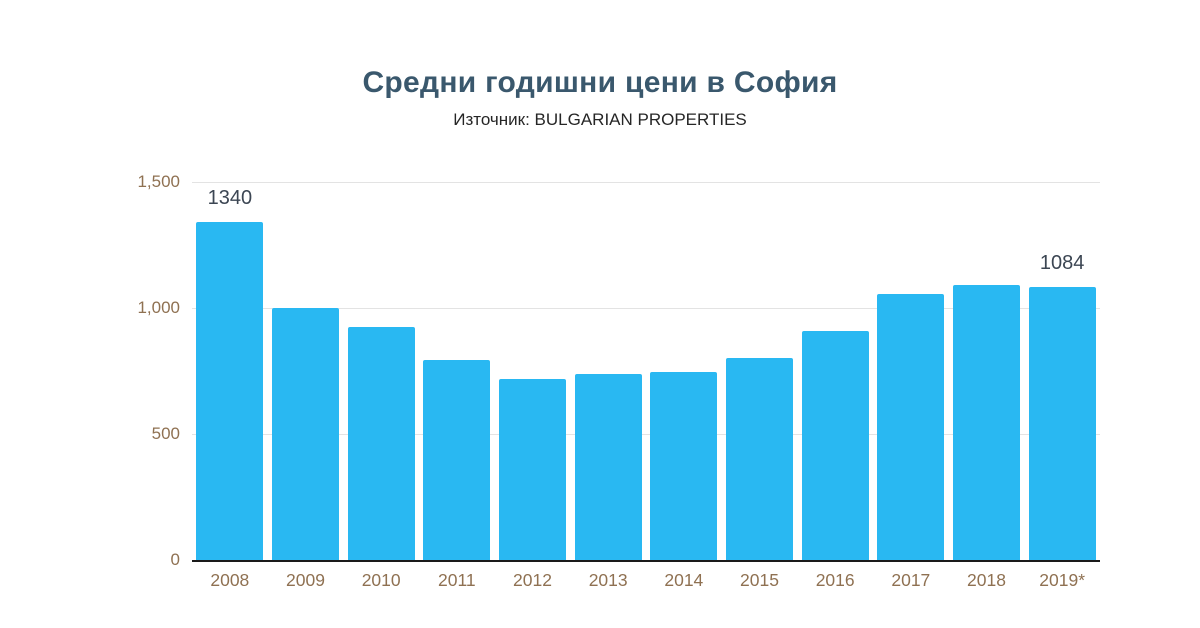  I want to click on x-axis-tick-label-2017: 2017, so click(911, 580).